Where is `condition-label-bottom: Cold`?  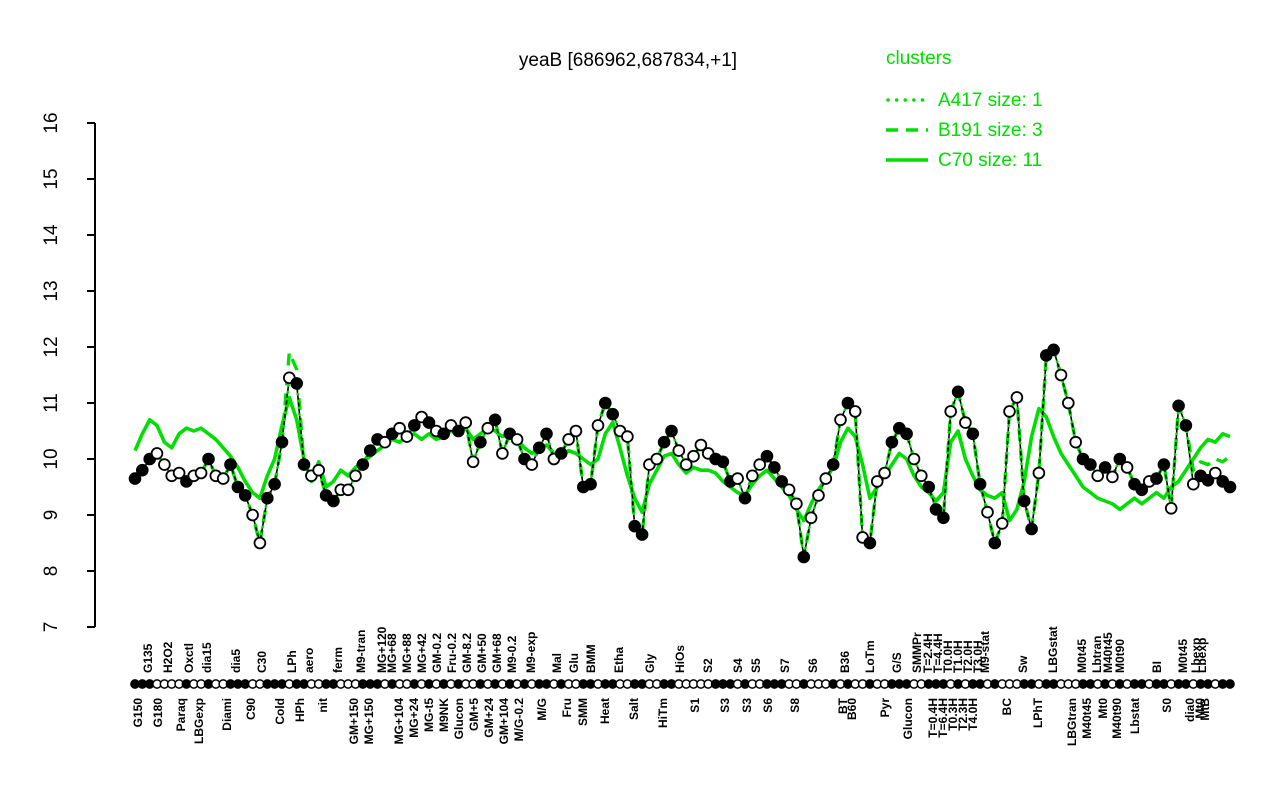
condition-label-bottom: Cold is located at coordinates (280, 711).